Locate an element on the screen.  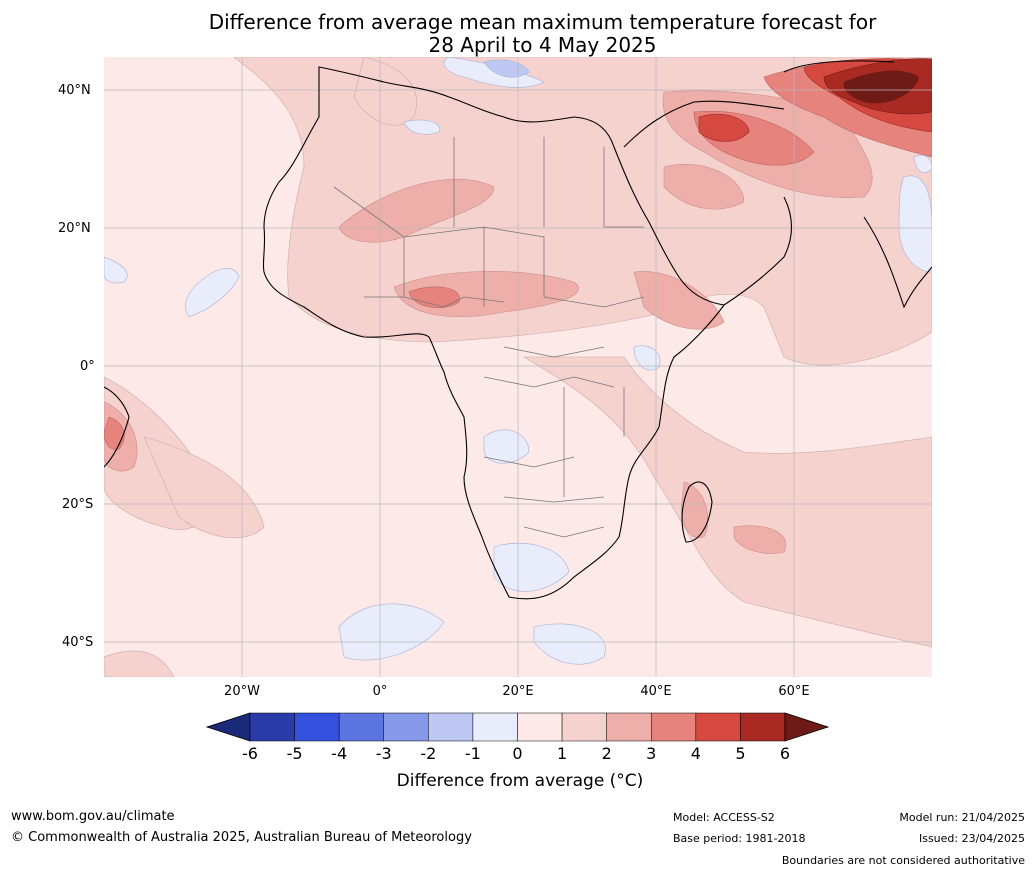
country-borders is located at coordinates (489, 337).